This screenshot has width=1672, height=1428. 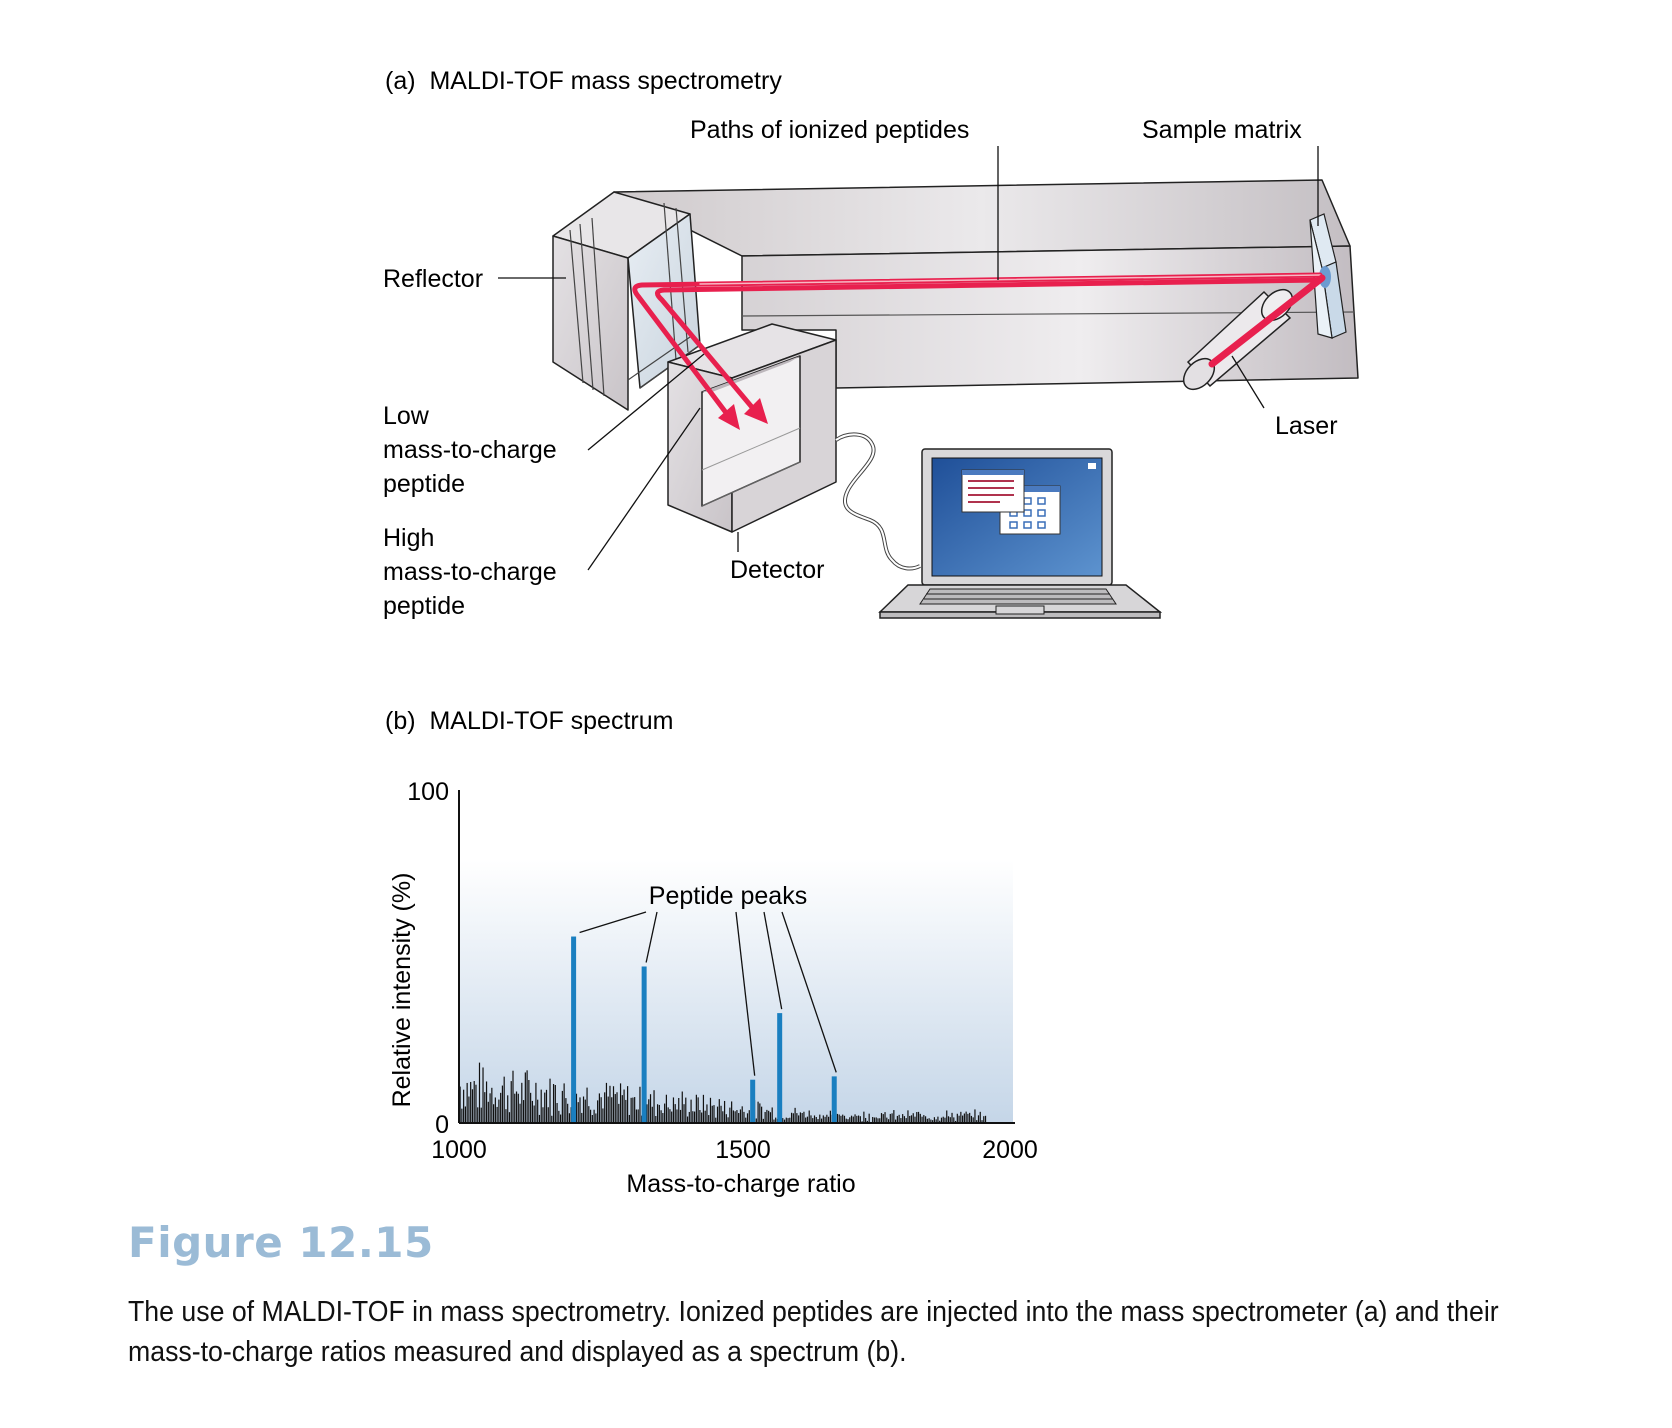 I want to click on label-high-3: peptide, so click(x=424, y=606).